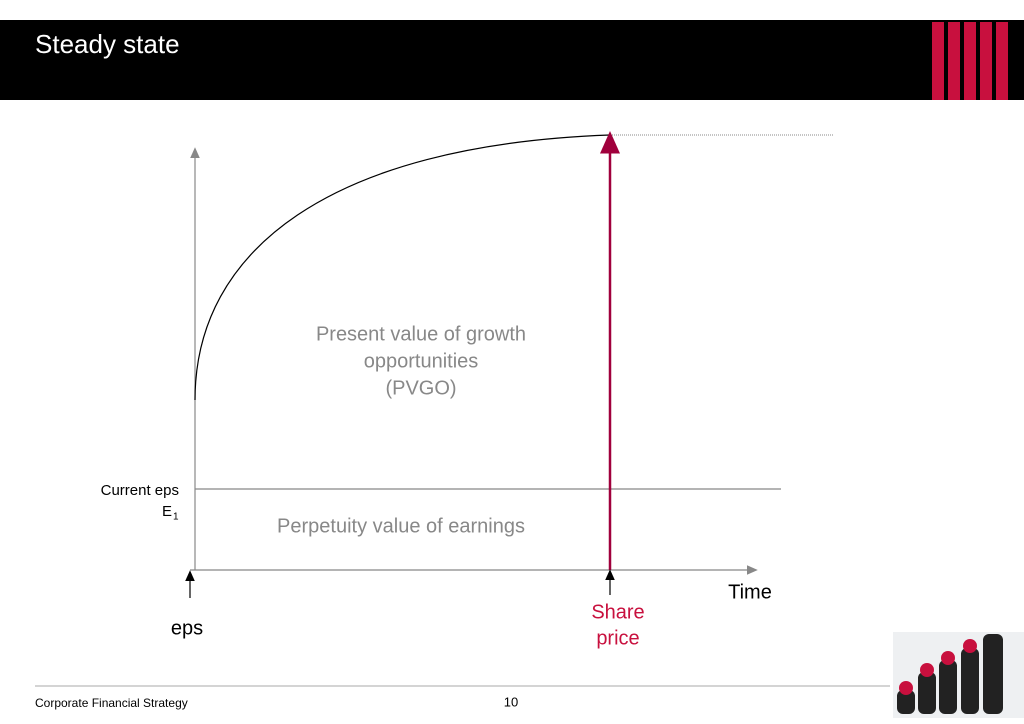 The height and width of the screenshot is (724, 1024). I want to click on eps-label: eps, so click(187, 628).